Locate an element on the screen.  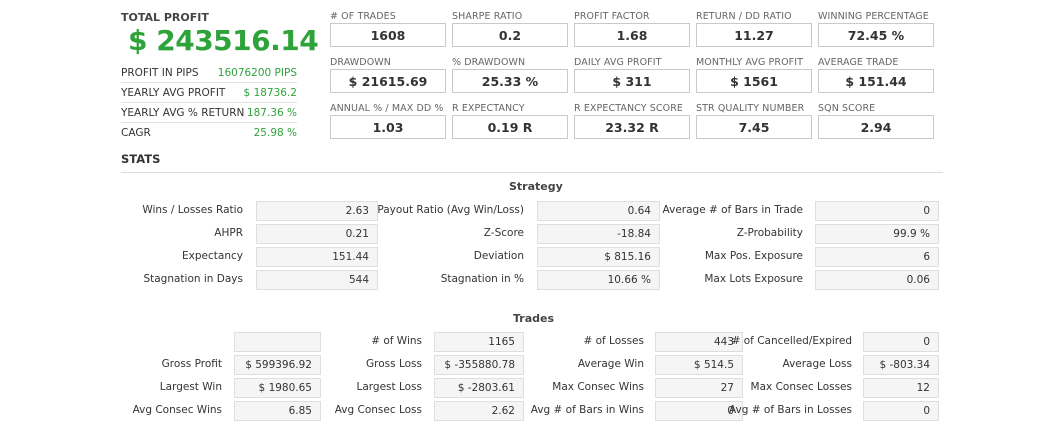
card-label-sharpe: SHARPE RATIO is located at coordinates (487, 16).